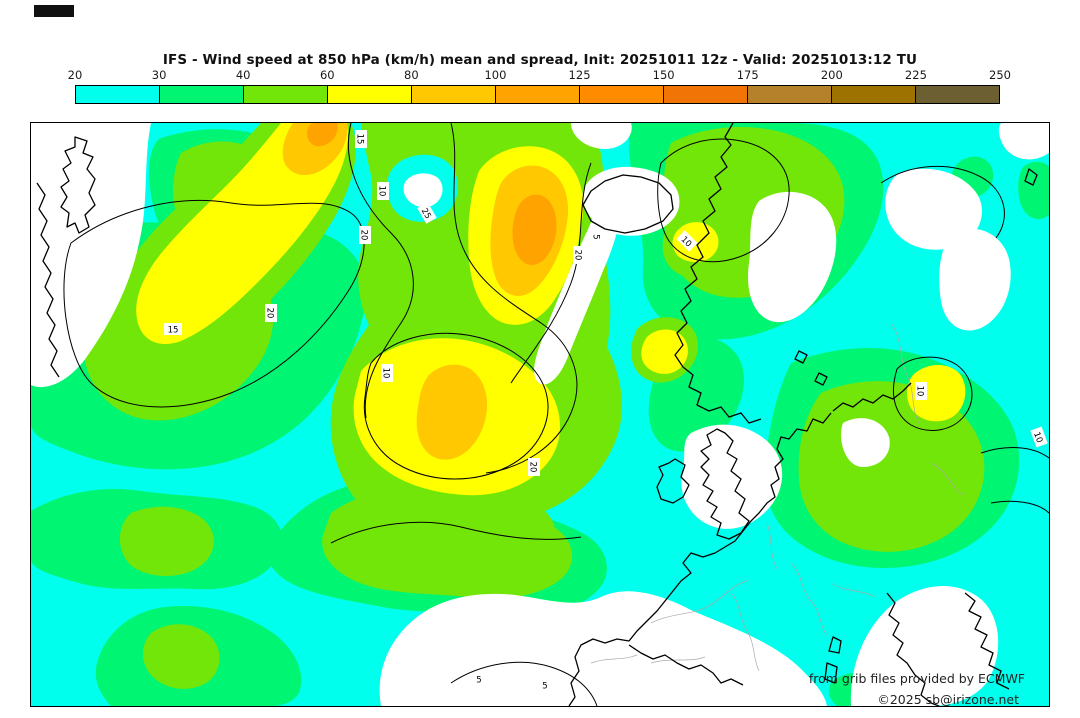 Image resolution: width=1080 pixels, height=718 pixels. Describe the element at coordinates (948, 699) in the screenshot. I see `attribution-copyright: ©2025 sb@irizone.net` at that location.